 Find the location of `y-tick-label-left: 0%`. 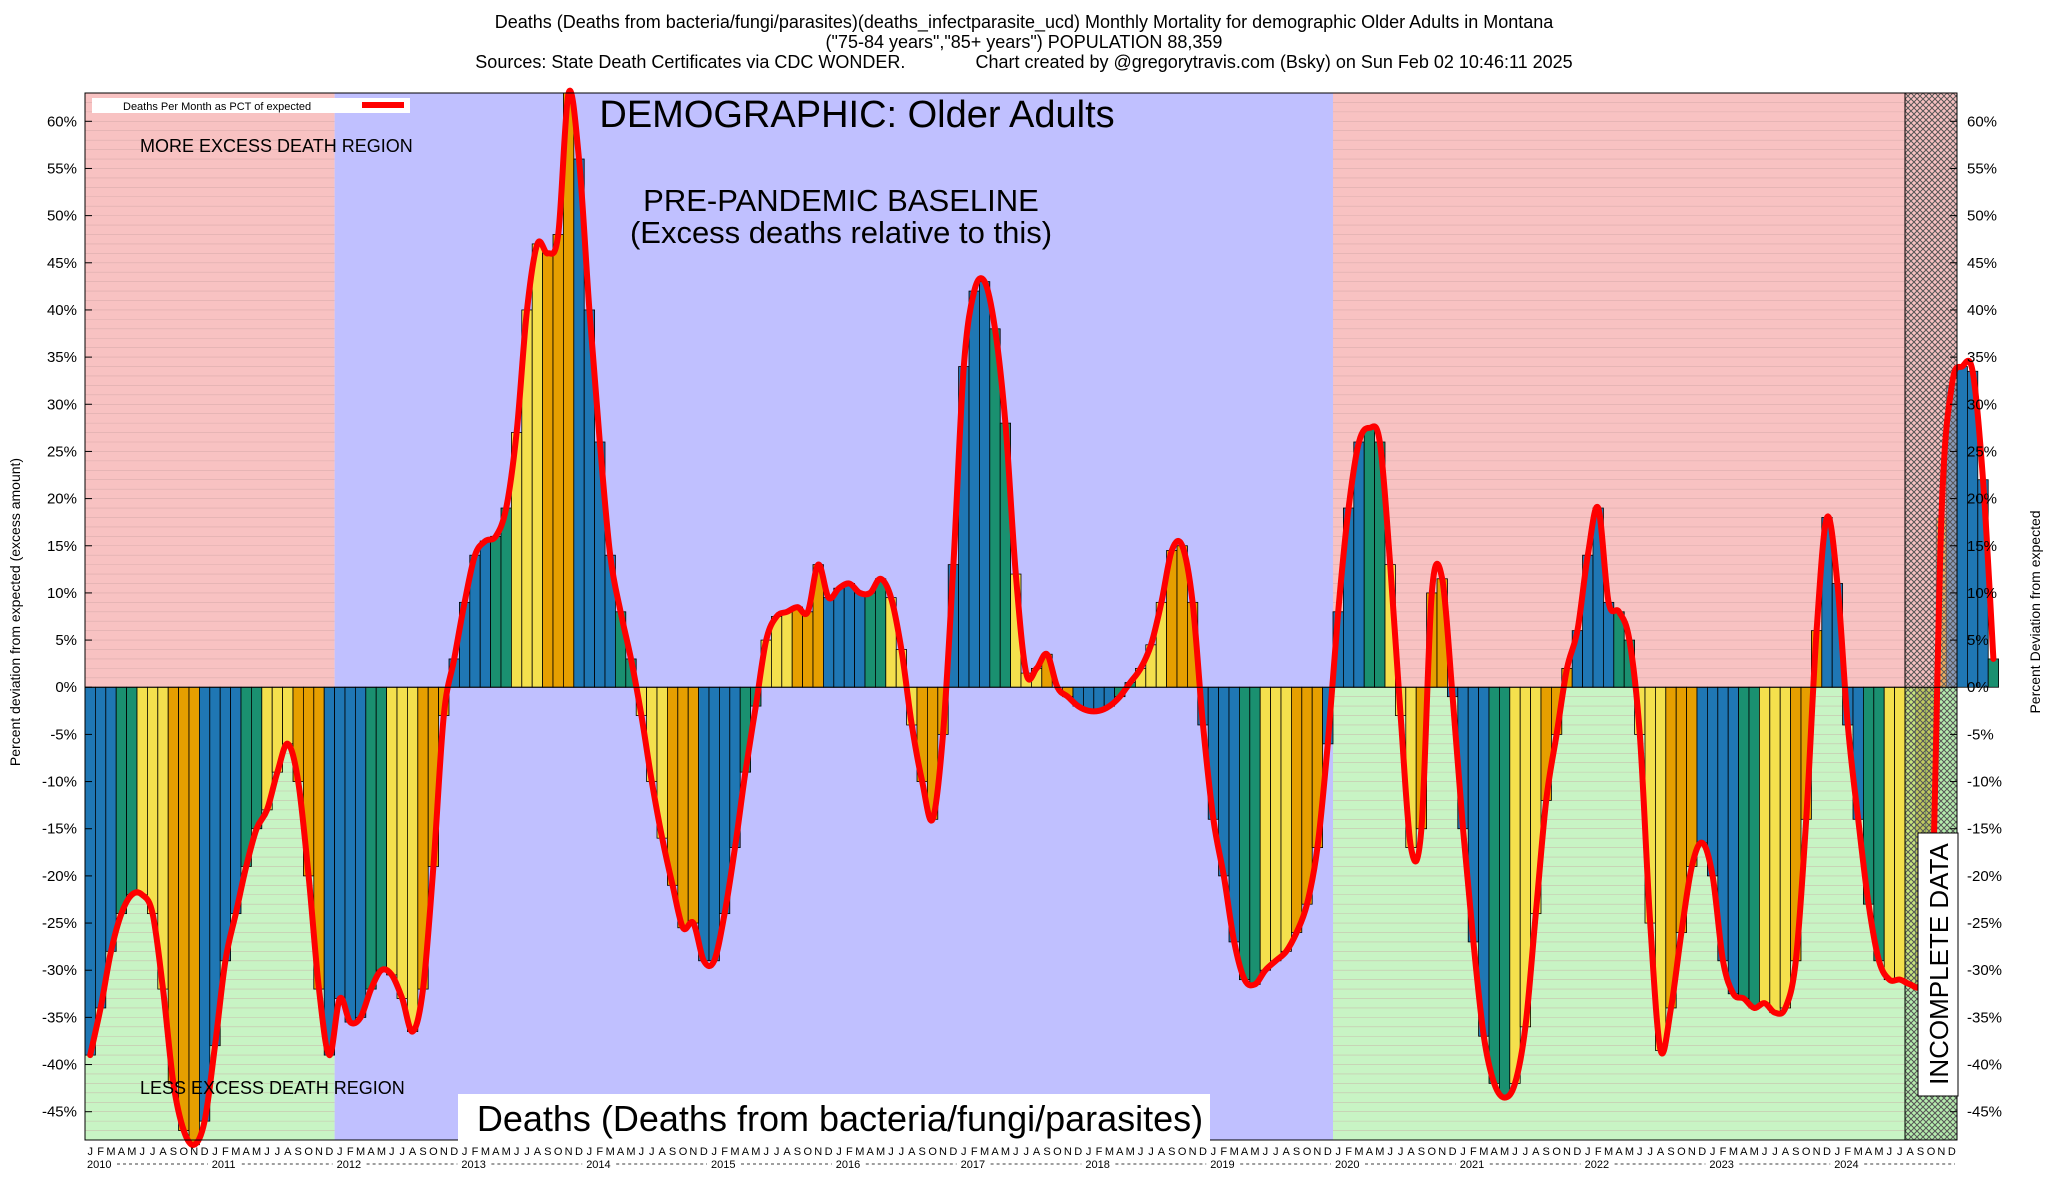

y-tick-label-left: 0% is located at coordinates (66, 687).